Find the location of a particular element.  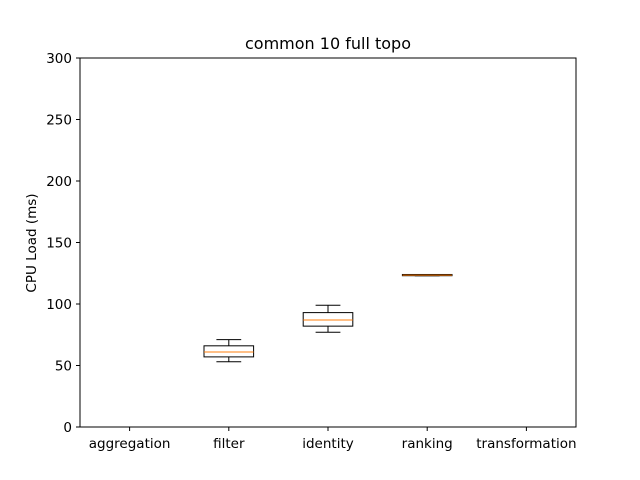

boxes-layer is located at coordinates (328, 318).